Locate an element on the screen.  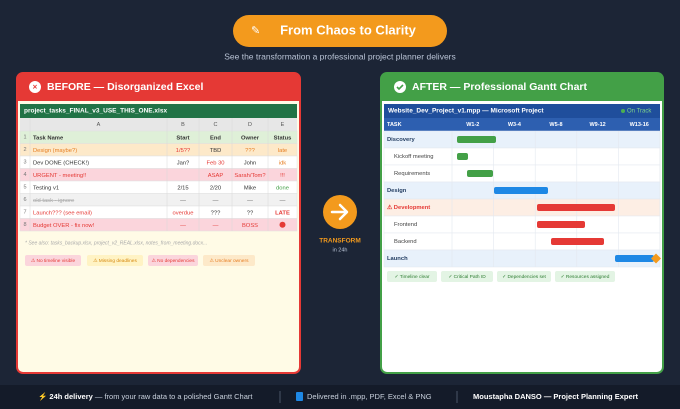
task-label: Frontend is located at coordinates (405, 225).